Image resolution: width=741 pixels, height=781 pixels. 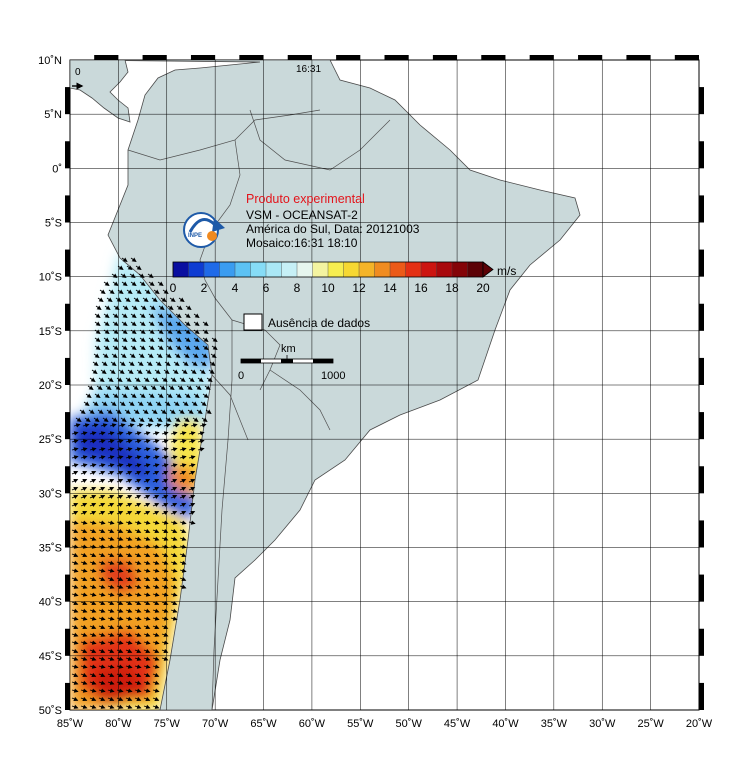 I want to click on pass-start-label: 0, so click(x=78, y=72).